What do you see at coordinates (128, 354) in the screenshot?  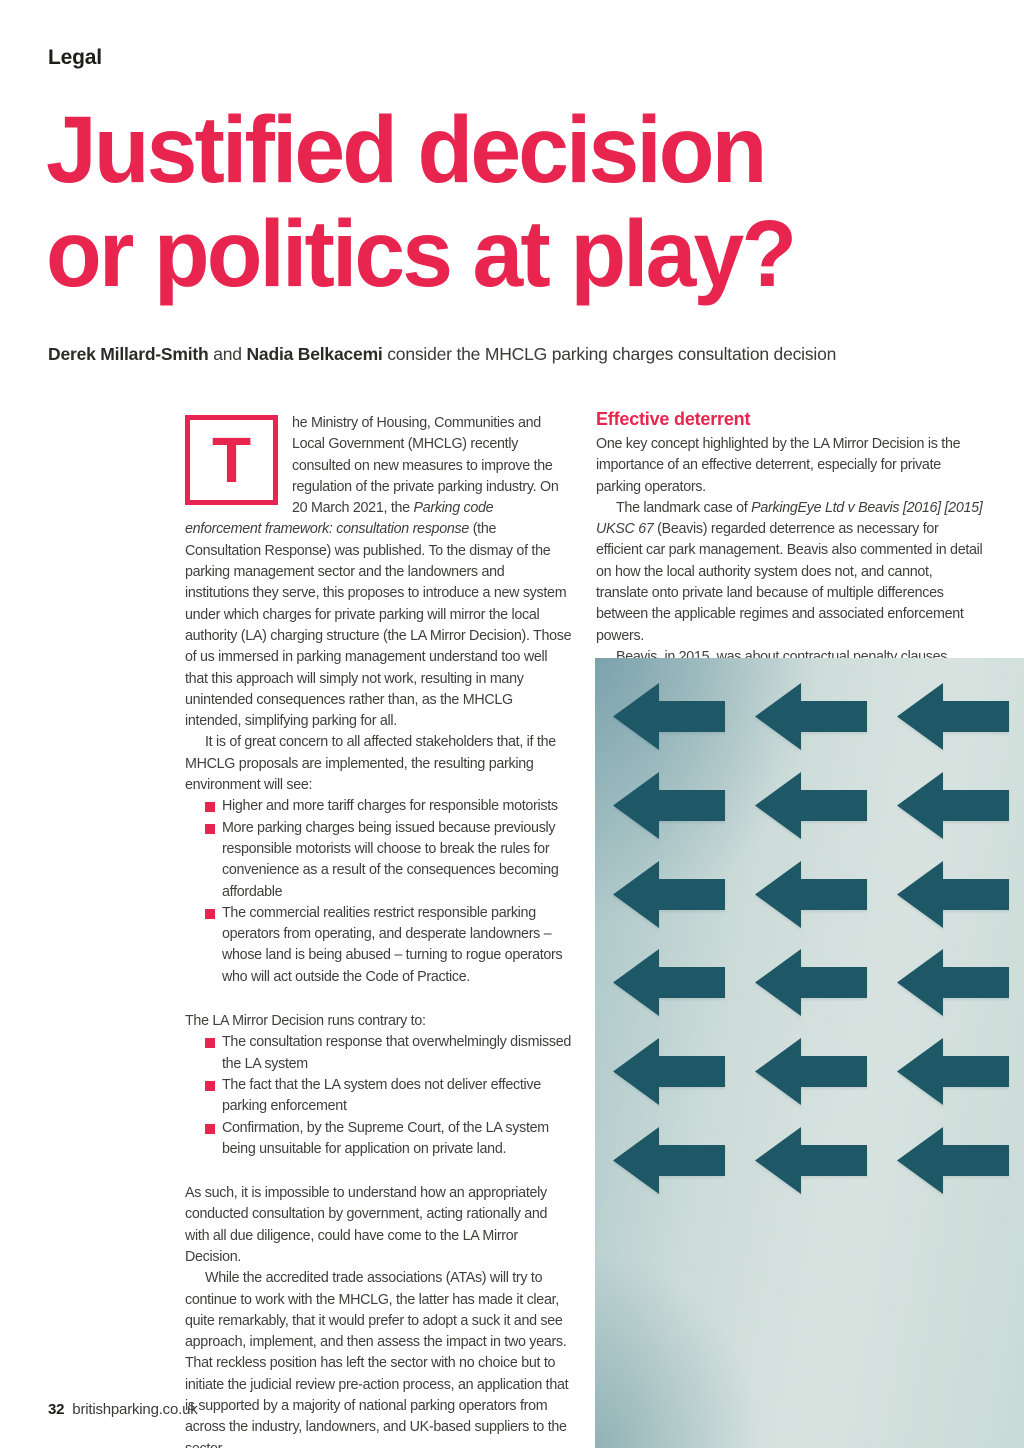 I see `text-segment: Derek Millard-Smith` at bounding box center [128, 354].